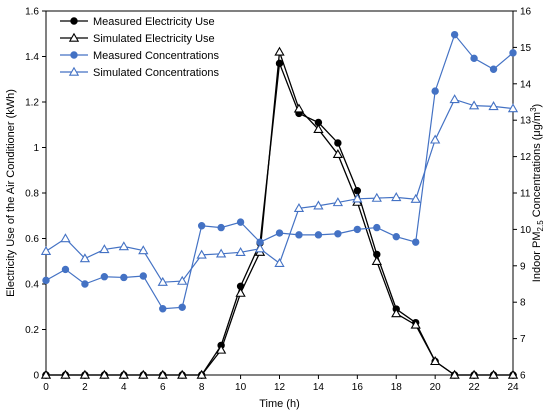 This screenshot has width=550, height=414. I want to click on x-tick-label: 2, so click(85, 387).